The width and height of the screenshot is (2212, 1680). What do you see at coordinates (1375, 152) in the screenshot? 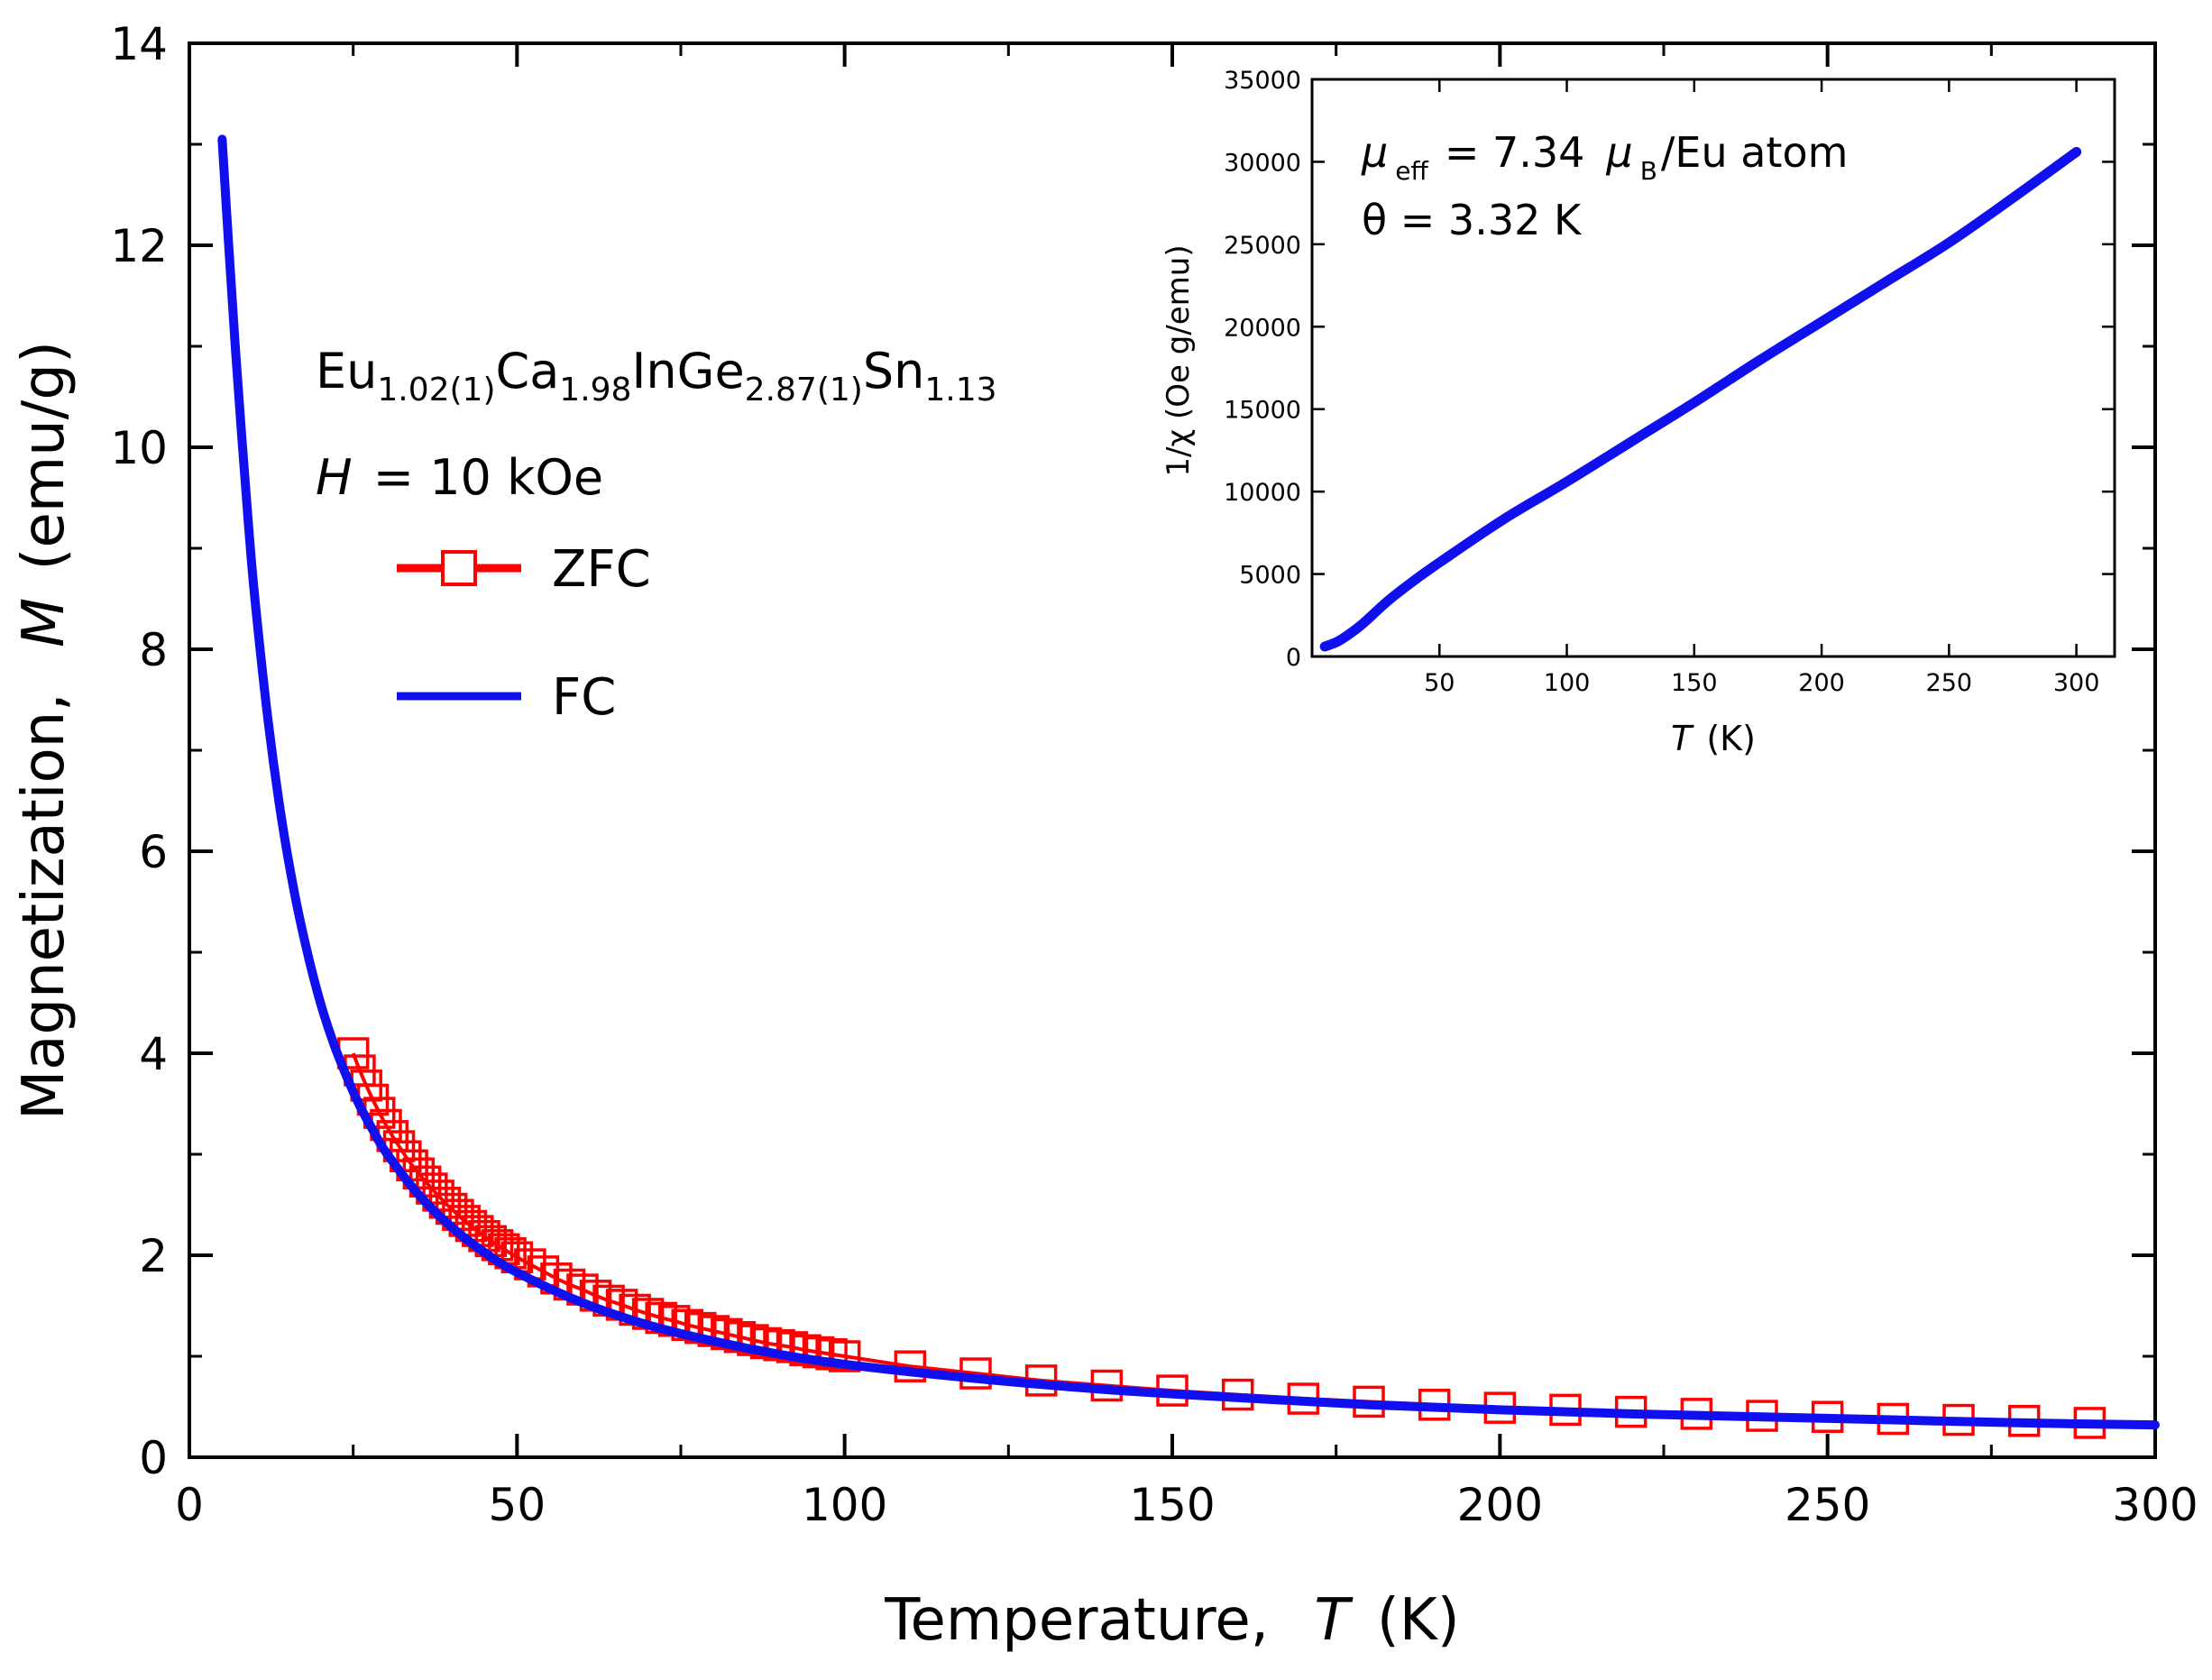
I see `mu-eff-symbol: μ` at bounding box center [1375, 152].